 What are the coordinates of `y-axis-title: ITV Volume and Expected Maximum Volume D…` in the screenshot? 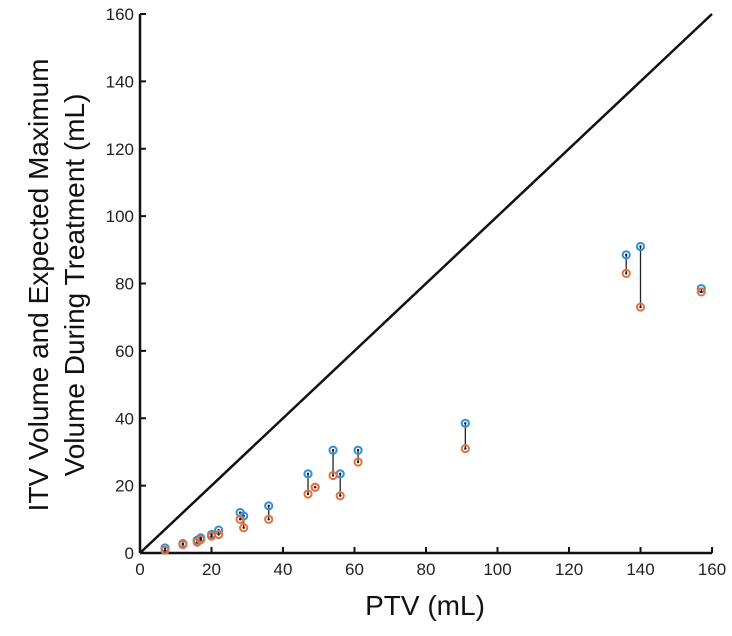 It's located at (56, 285).